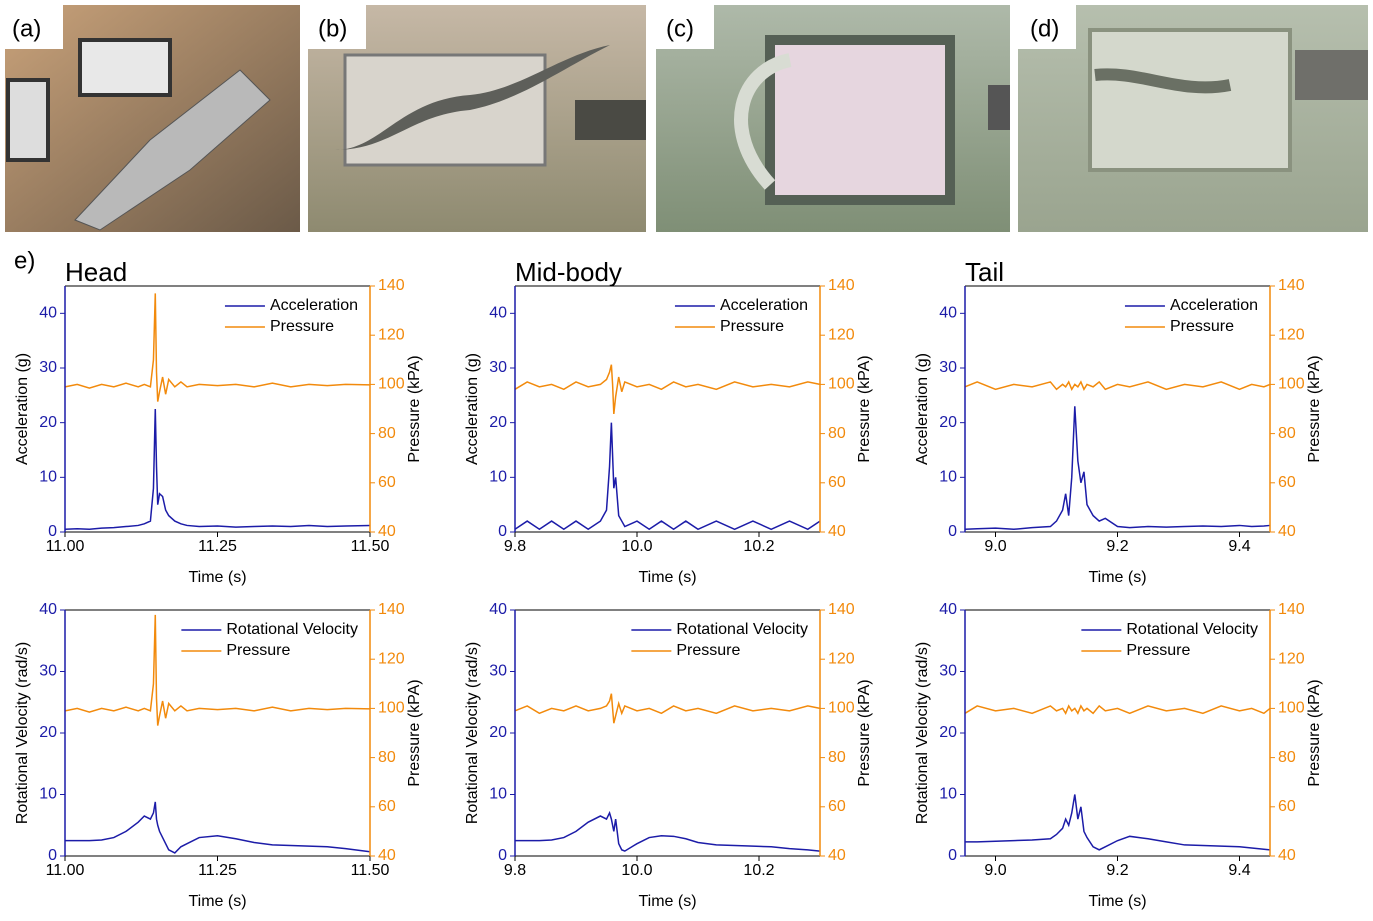  What do you see at coordinates (370, 546) in the screenshot?
I see `x-tick-label: 11.50` at bounding box center [370, 546].